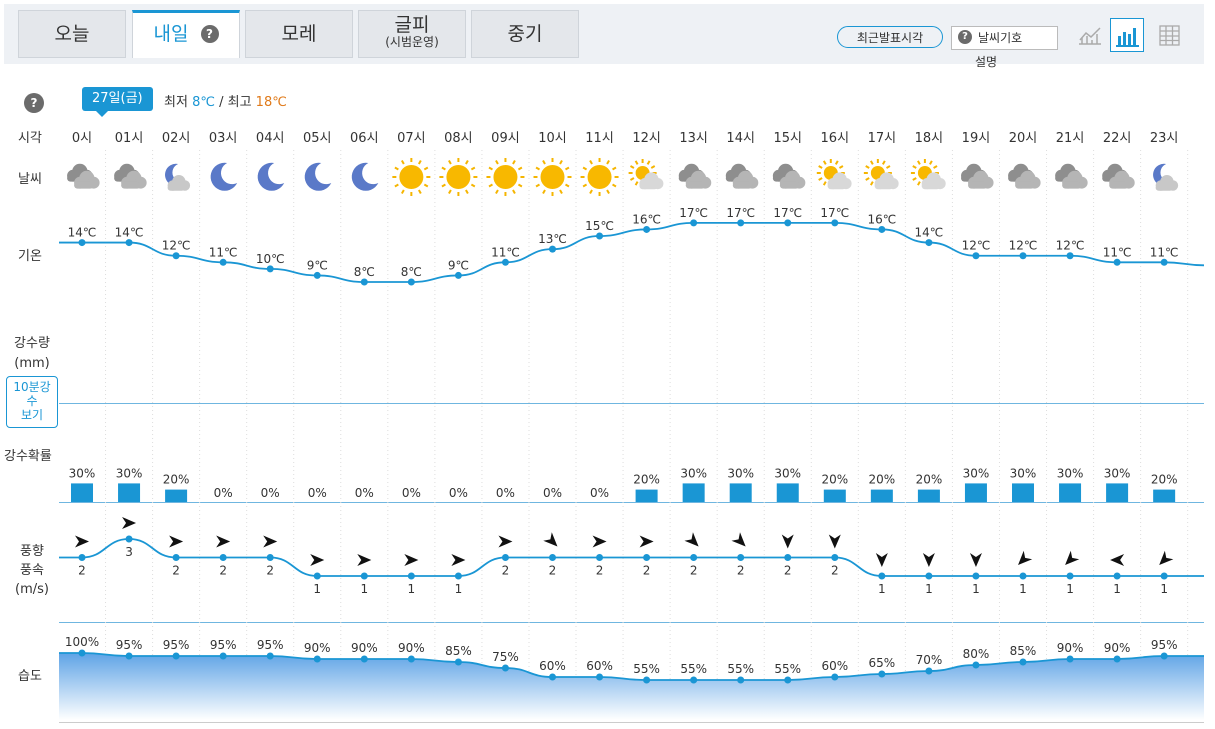  Describe the element at coordinates (986, 62) in the screenshot. I see `legend-sub: 설명` at that location.